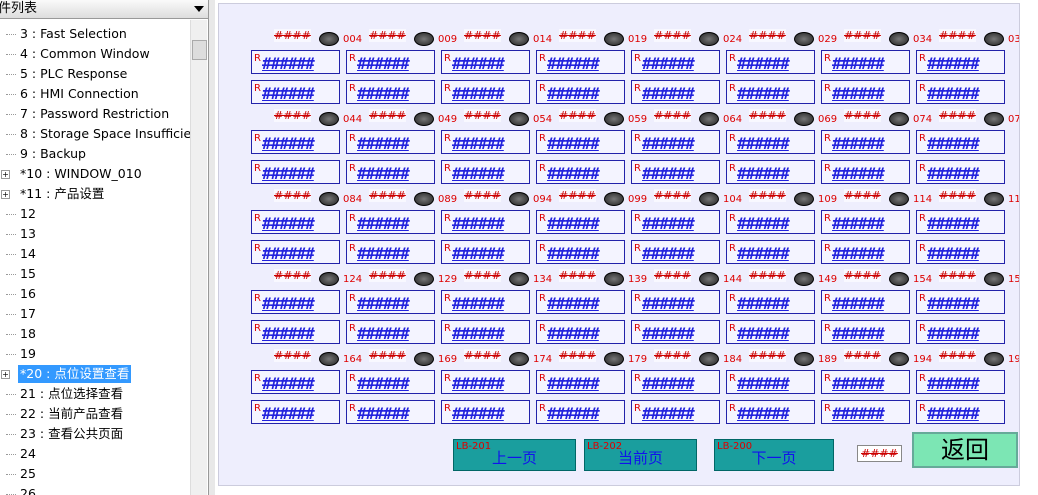  I want to click on tree-item: 23 : 查看公共页面, so click(72, 433).